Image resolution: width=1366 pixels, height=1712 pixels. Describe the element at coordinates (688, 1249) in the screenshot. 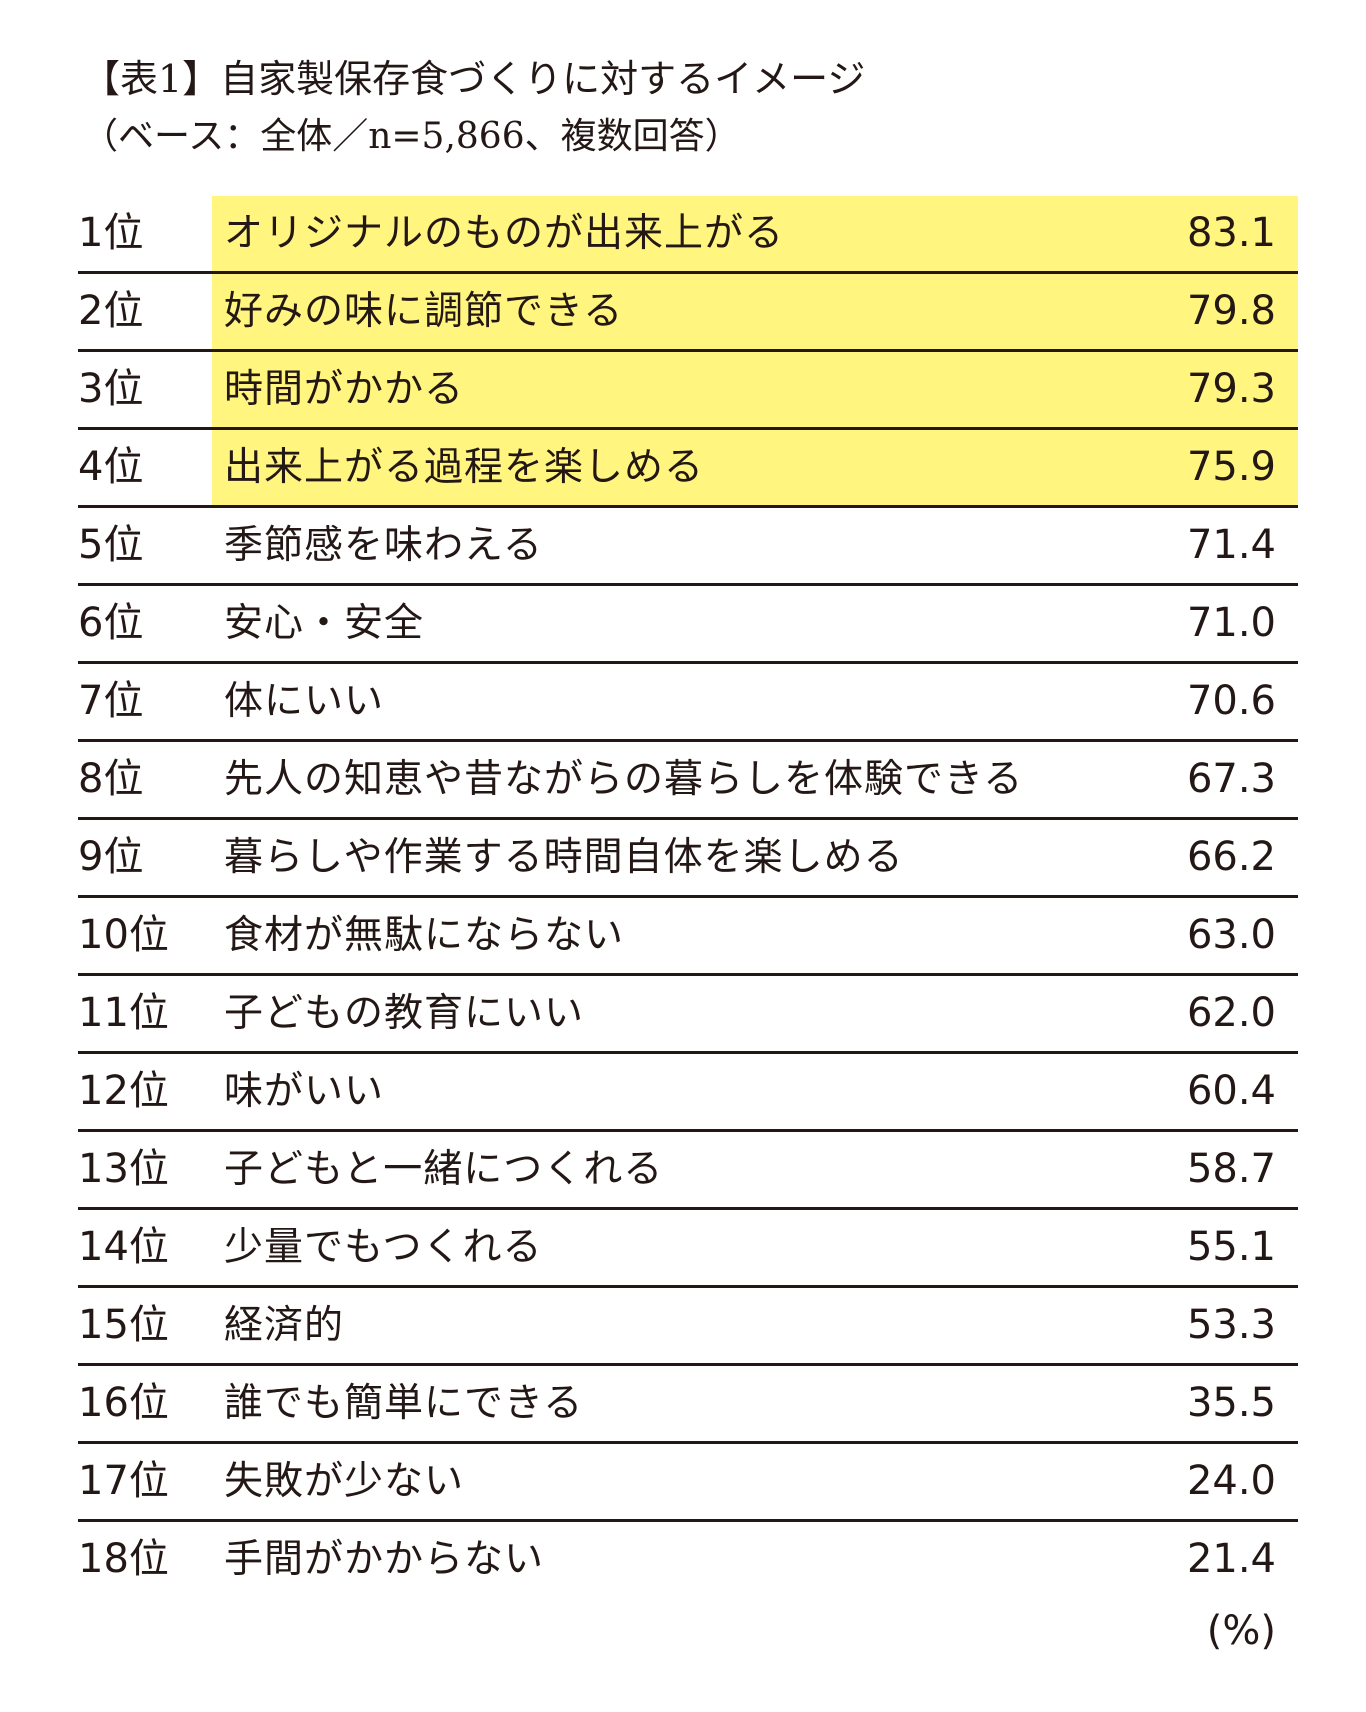

I see `table-row: 14位 少量でもつくれる 55.1` at that location.